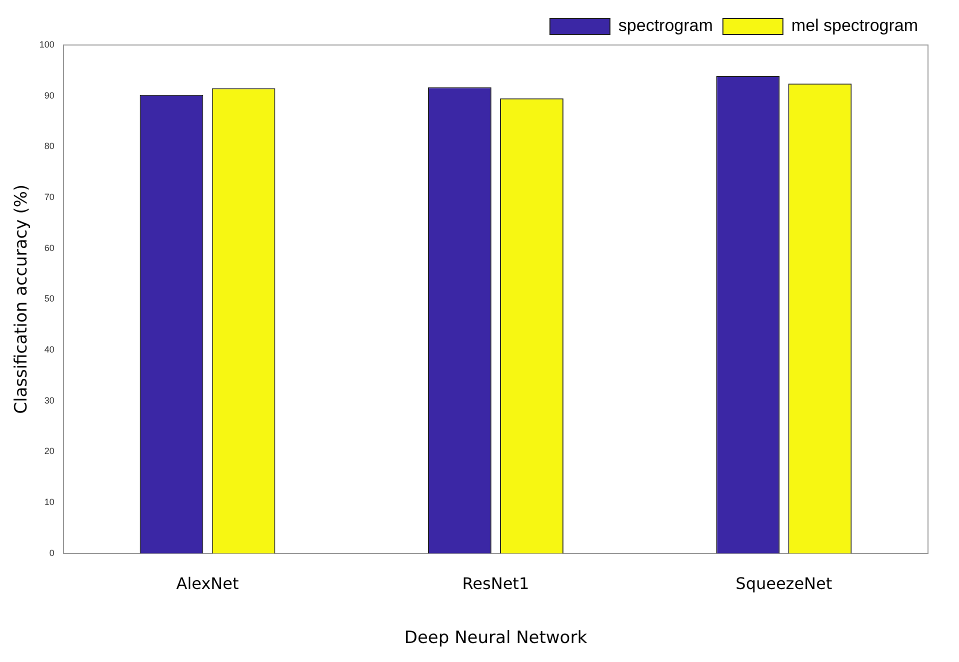  I want to click on y-tick-label: 10, so click(49, 502).